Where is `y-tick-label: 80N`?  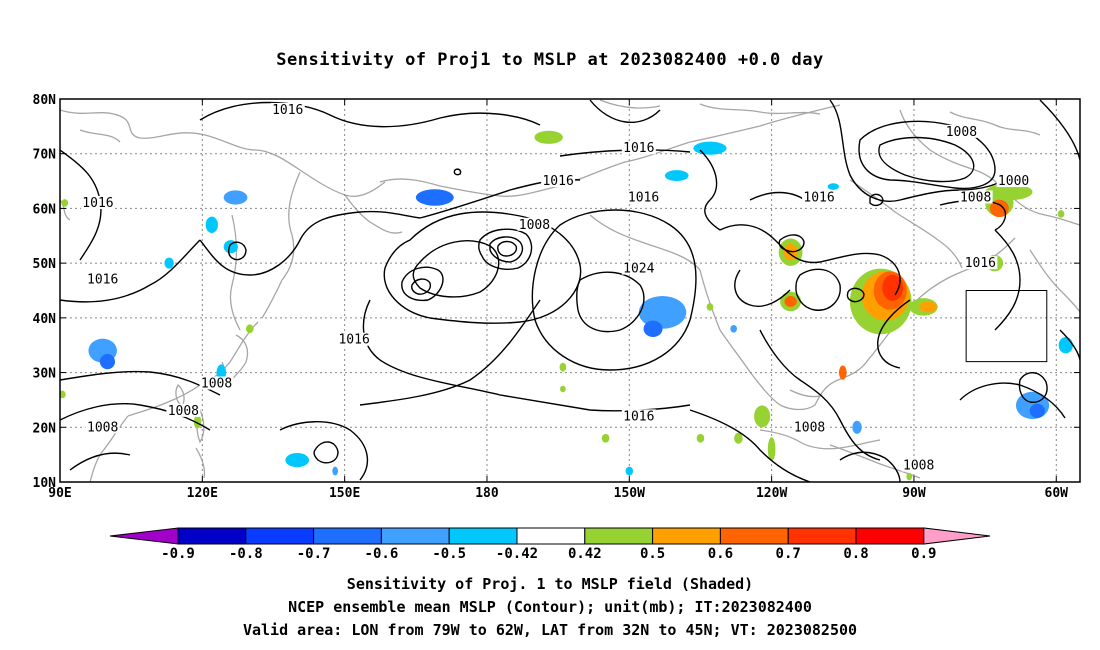 y-tick-label: 80N is located at coordinates (45, 100).